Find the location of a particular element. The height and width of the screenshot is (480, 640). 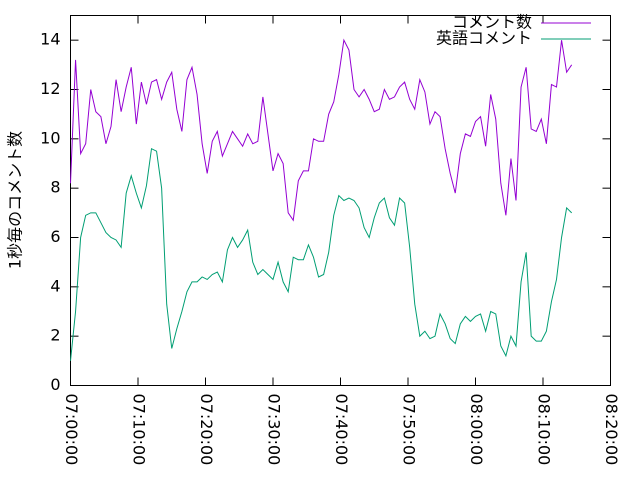

x-tick-label: 07:20:00 is located at coordinates (206, 430).